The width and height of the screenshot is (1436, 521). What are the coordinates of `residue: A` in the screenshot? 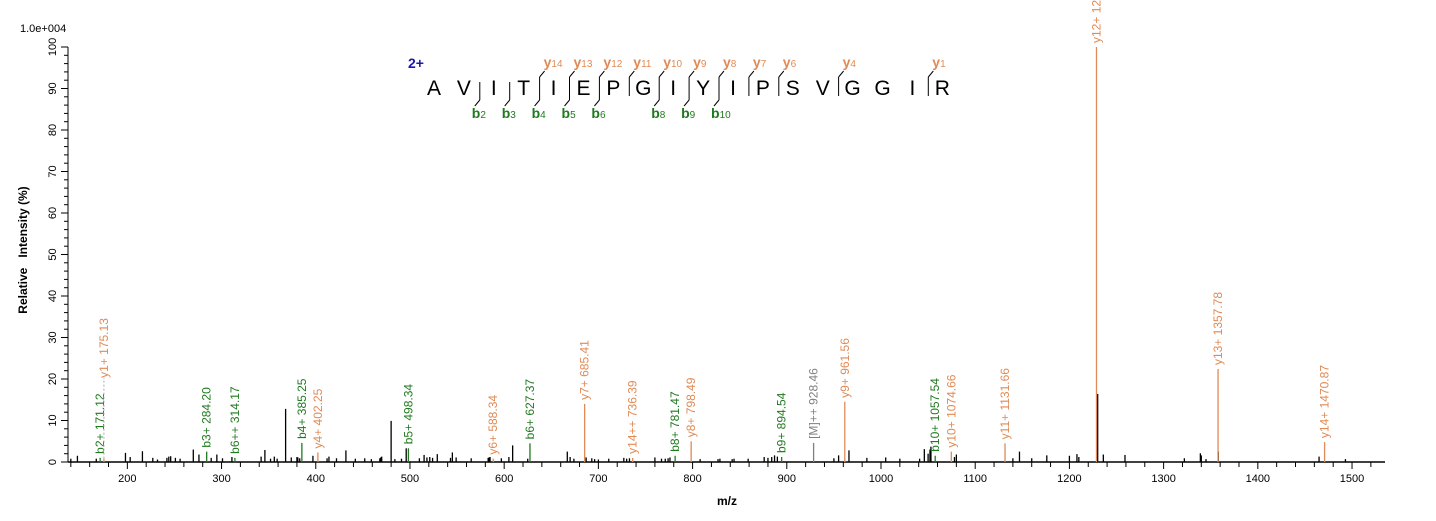 It's located at (434, 88).